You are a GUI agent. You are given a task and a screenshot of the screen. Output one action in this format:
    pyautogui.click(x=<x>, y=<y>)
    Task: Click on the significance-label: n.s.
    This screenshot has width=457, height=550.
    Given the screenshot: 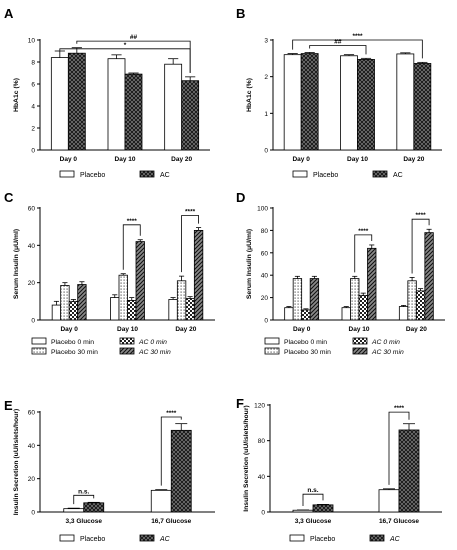 What is the action you would take?
    pyautogui.click(x=312, y=490)
    